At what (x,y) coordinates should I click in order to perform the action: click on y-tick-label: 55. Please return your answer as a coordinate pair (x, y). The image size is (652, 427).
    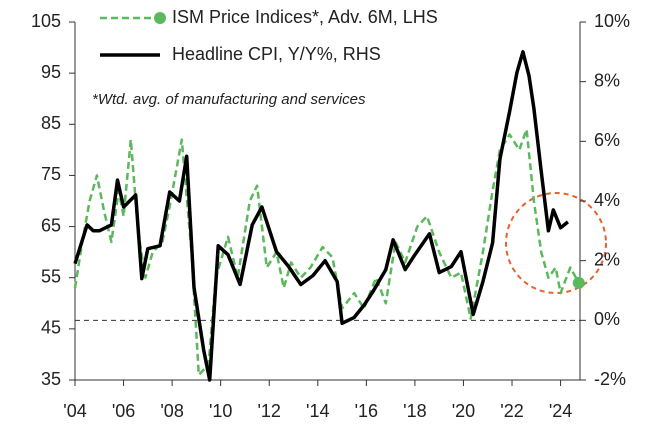
    Looking at the image, I should click on (51, 276).